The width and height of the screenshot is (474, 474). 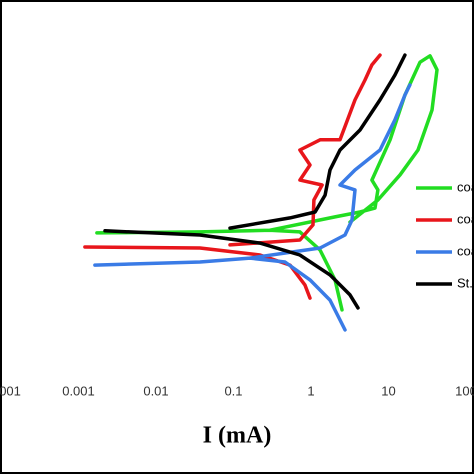 I want to click on legend-label: St., so click(x=465, y=282).